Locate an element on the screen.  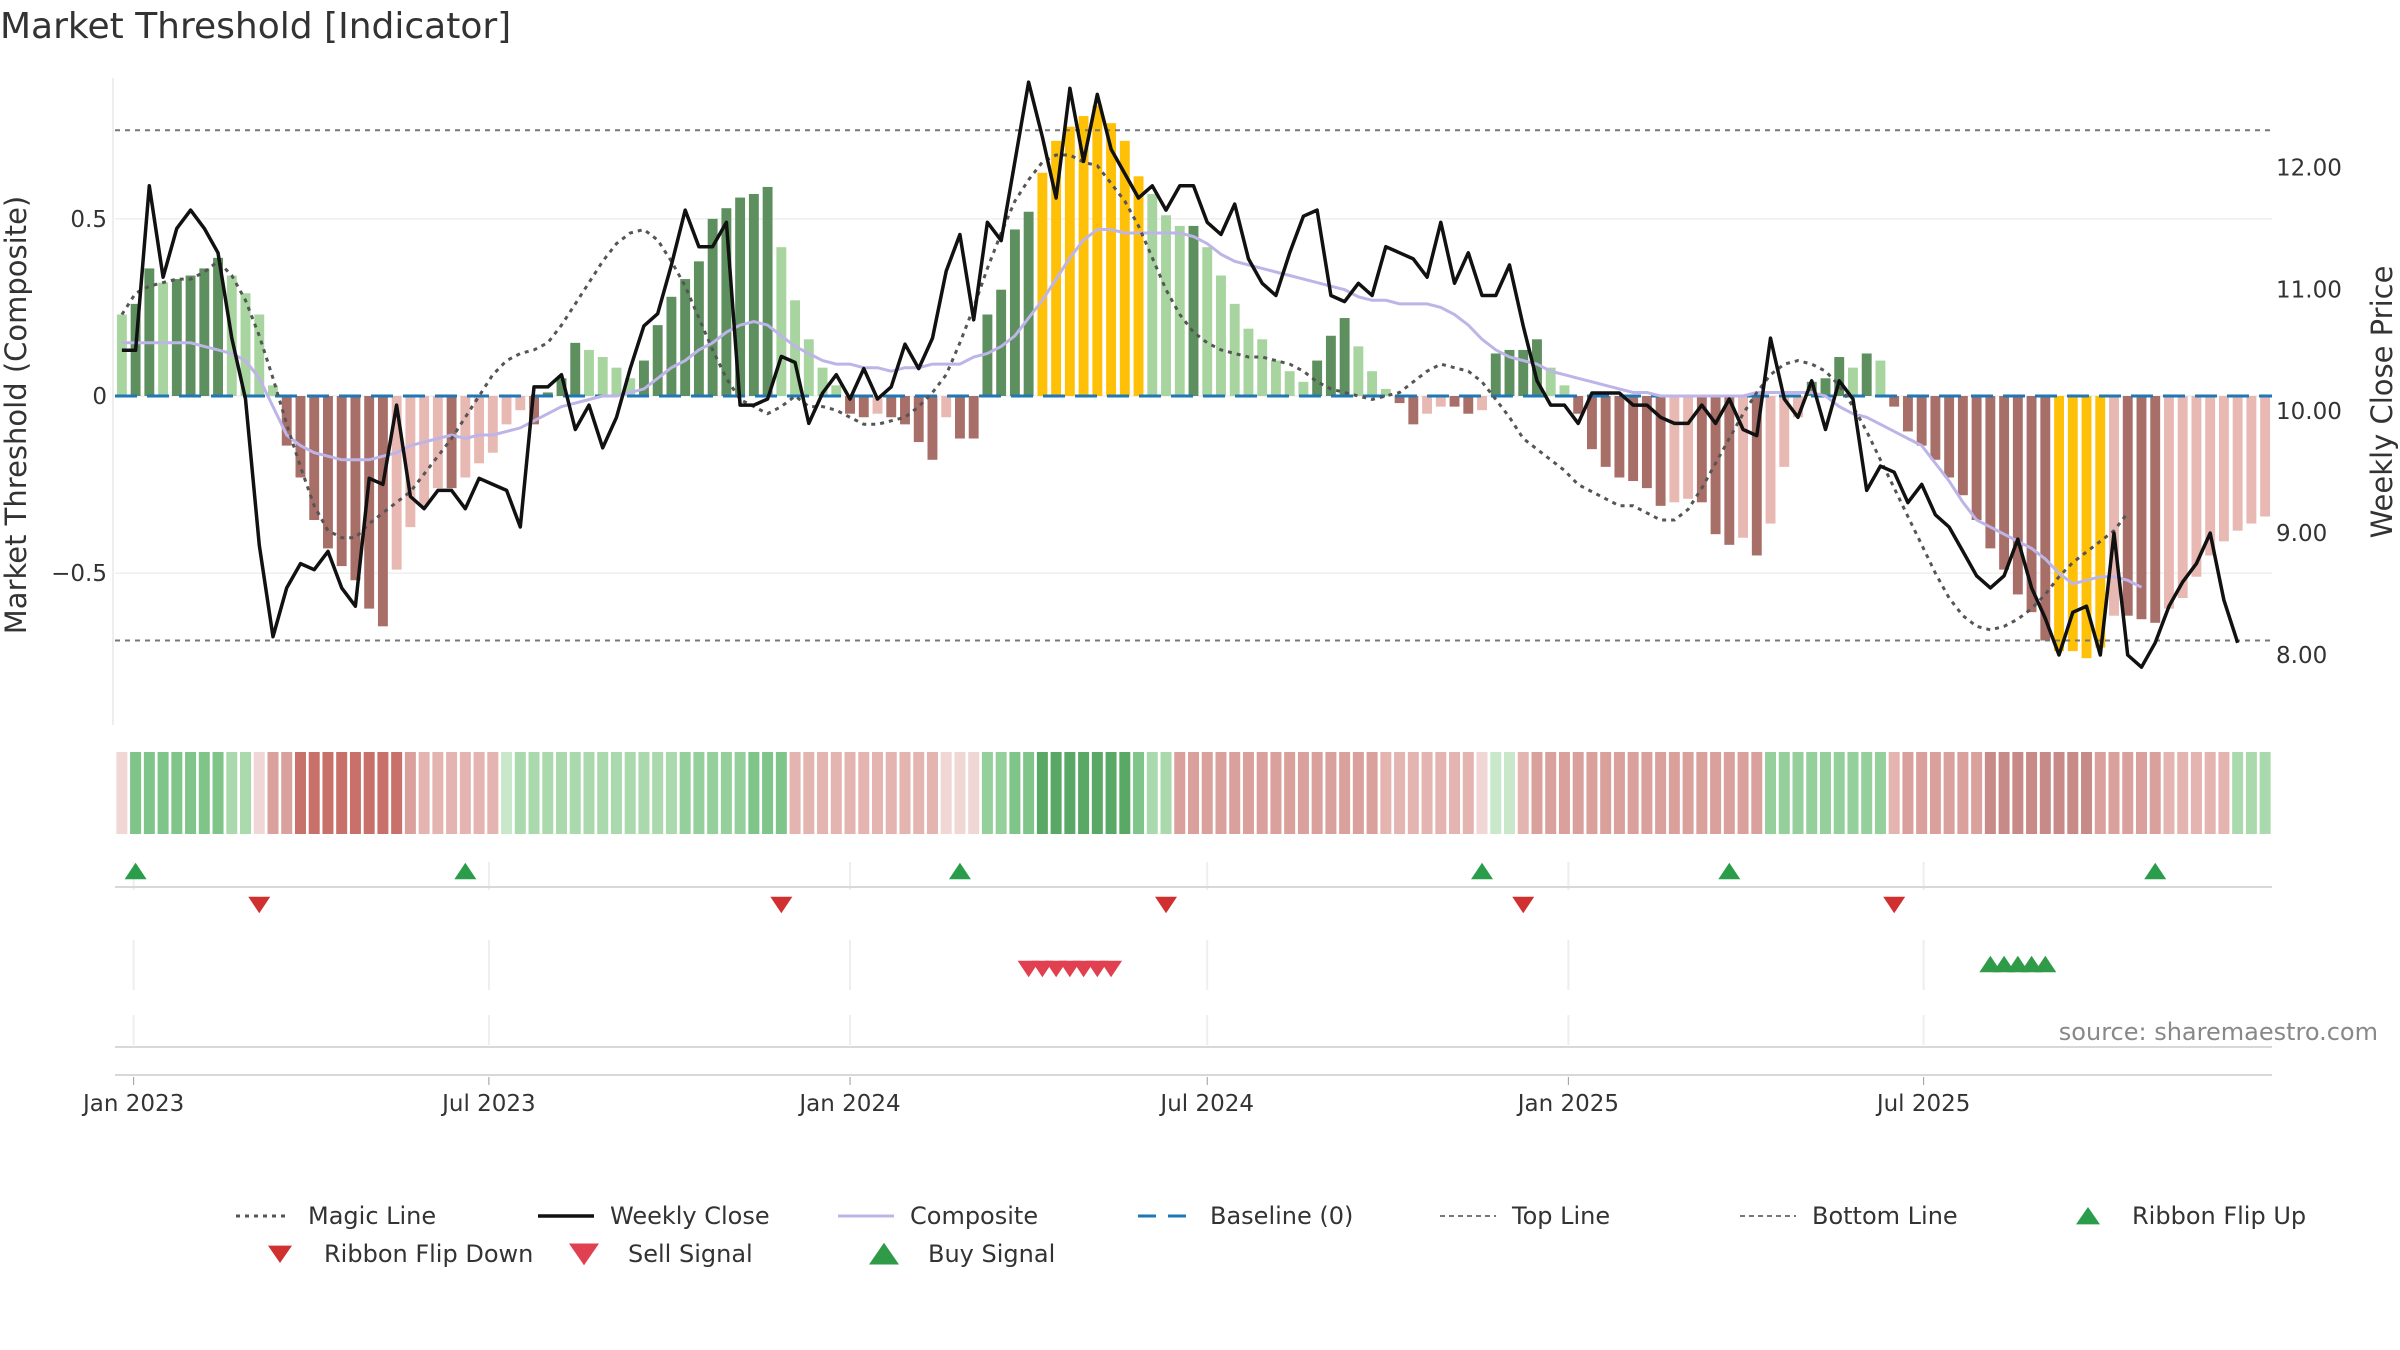
legend-swatch is located at coordinates (584, 1254).